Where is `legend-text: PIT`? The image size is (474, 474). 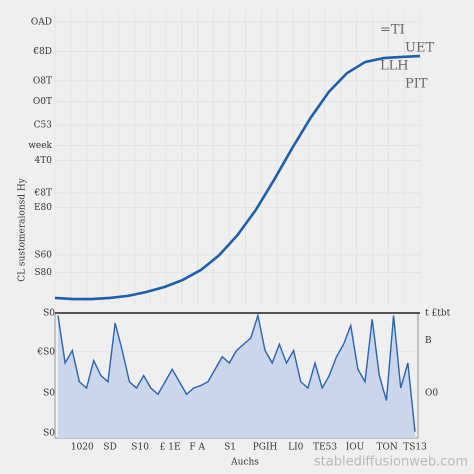
legend-text: PIT is located at coordinates (416, 84).